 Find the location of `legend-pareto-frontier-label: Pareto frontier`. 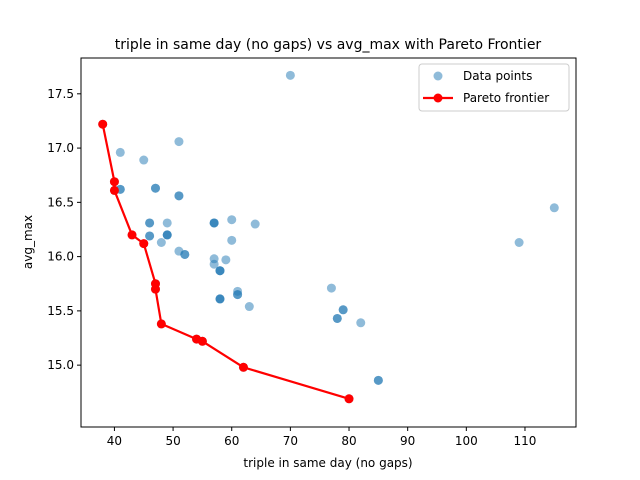

legend-pareto-frontier-label: Pareto frontier is located at coordinates (506, 98).